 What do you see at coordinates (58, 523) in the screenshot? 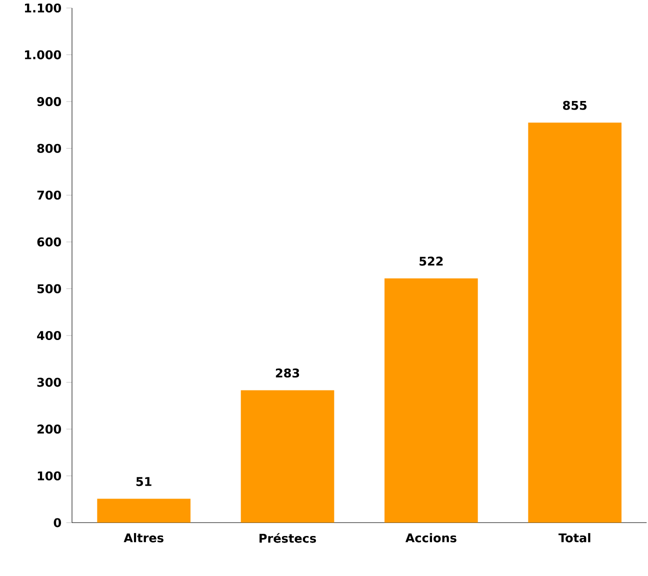
I see `y-tick-label: 0` at bounding box center [58, 523].